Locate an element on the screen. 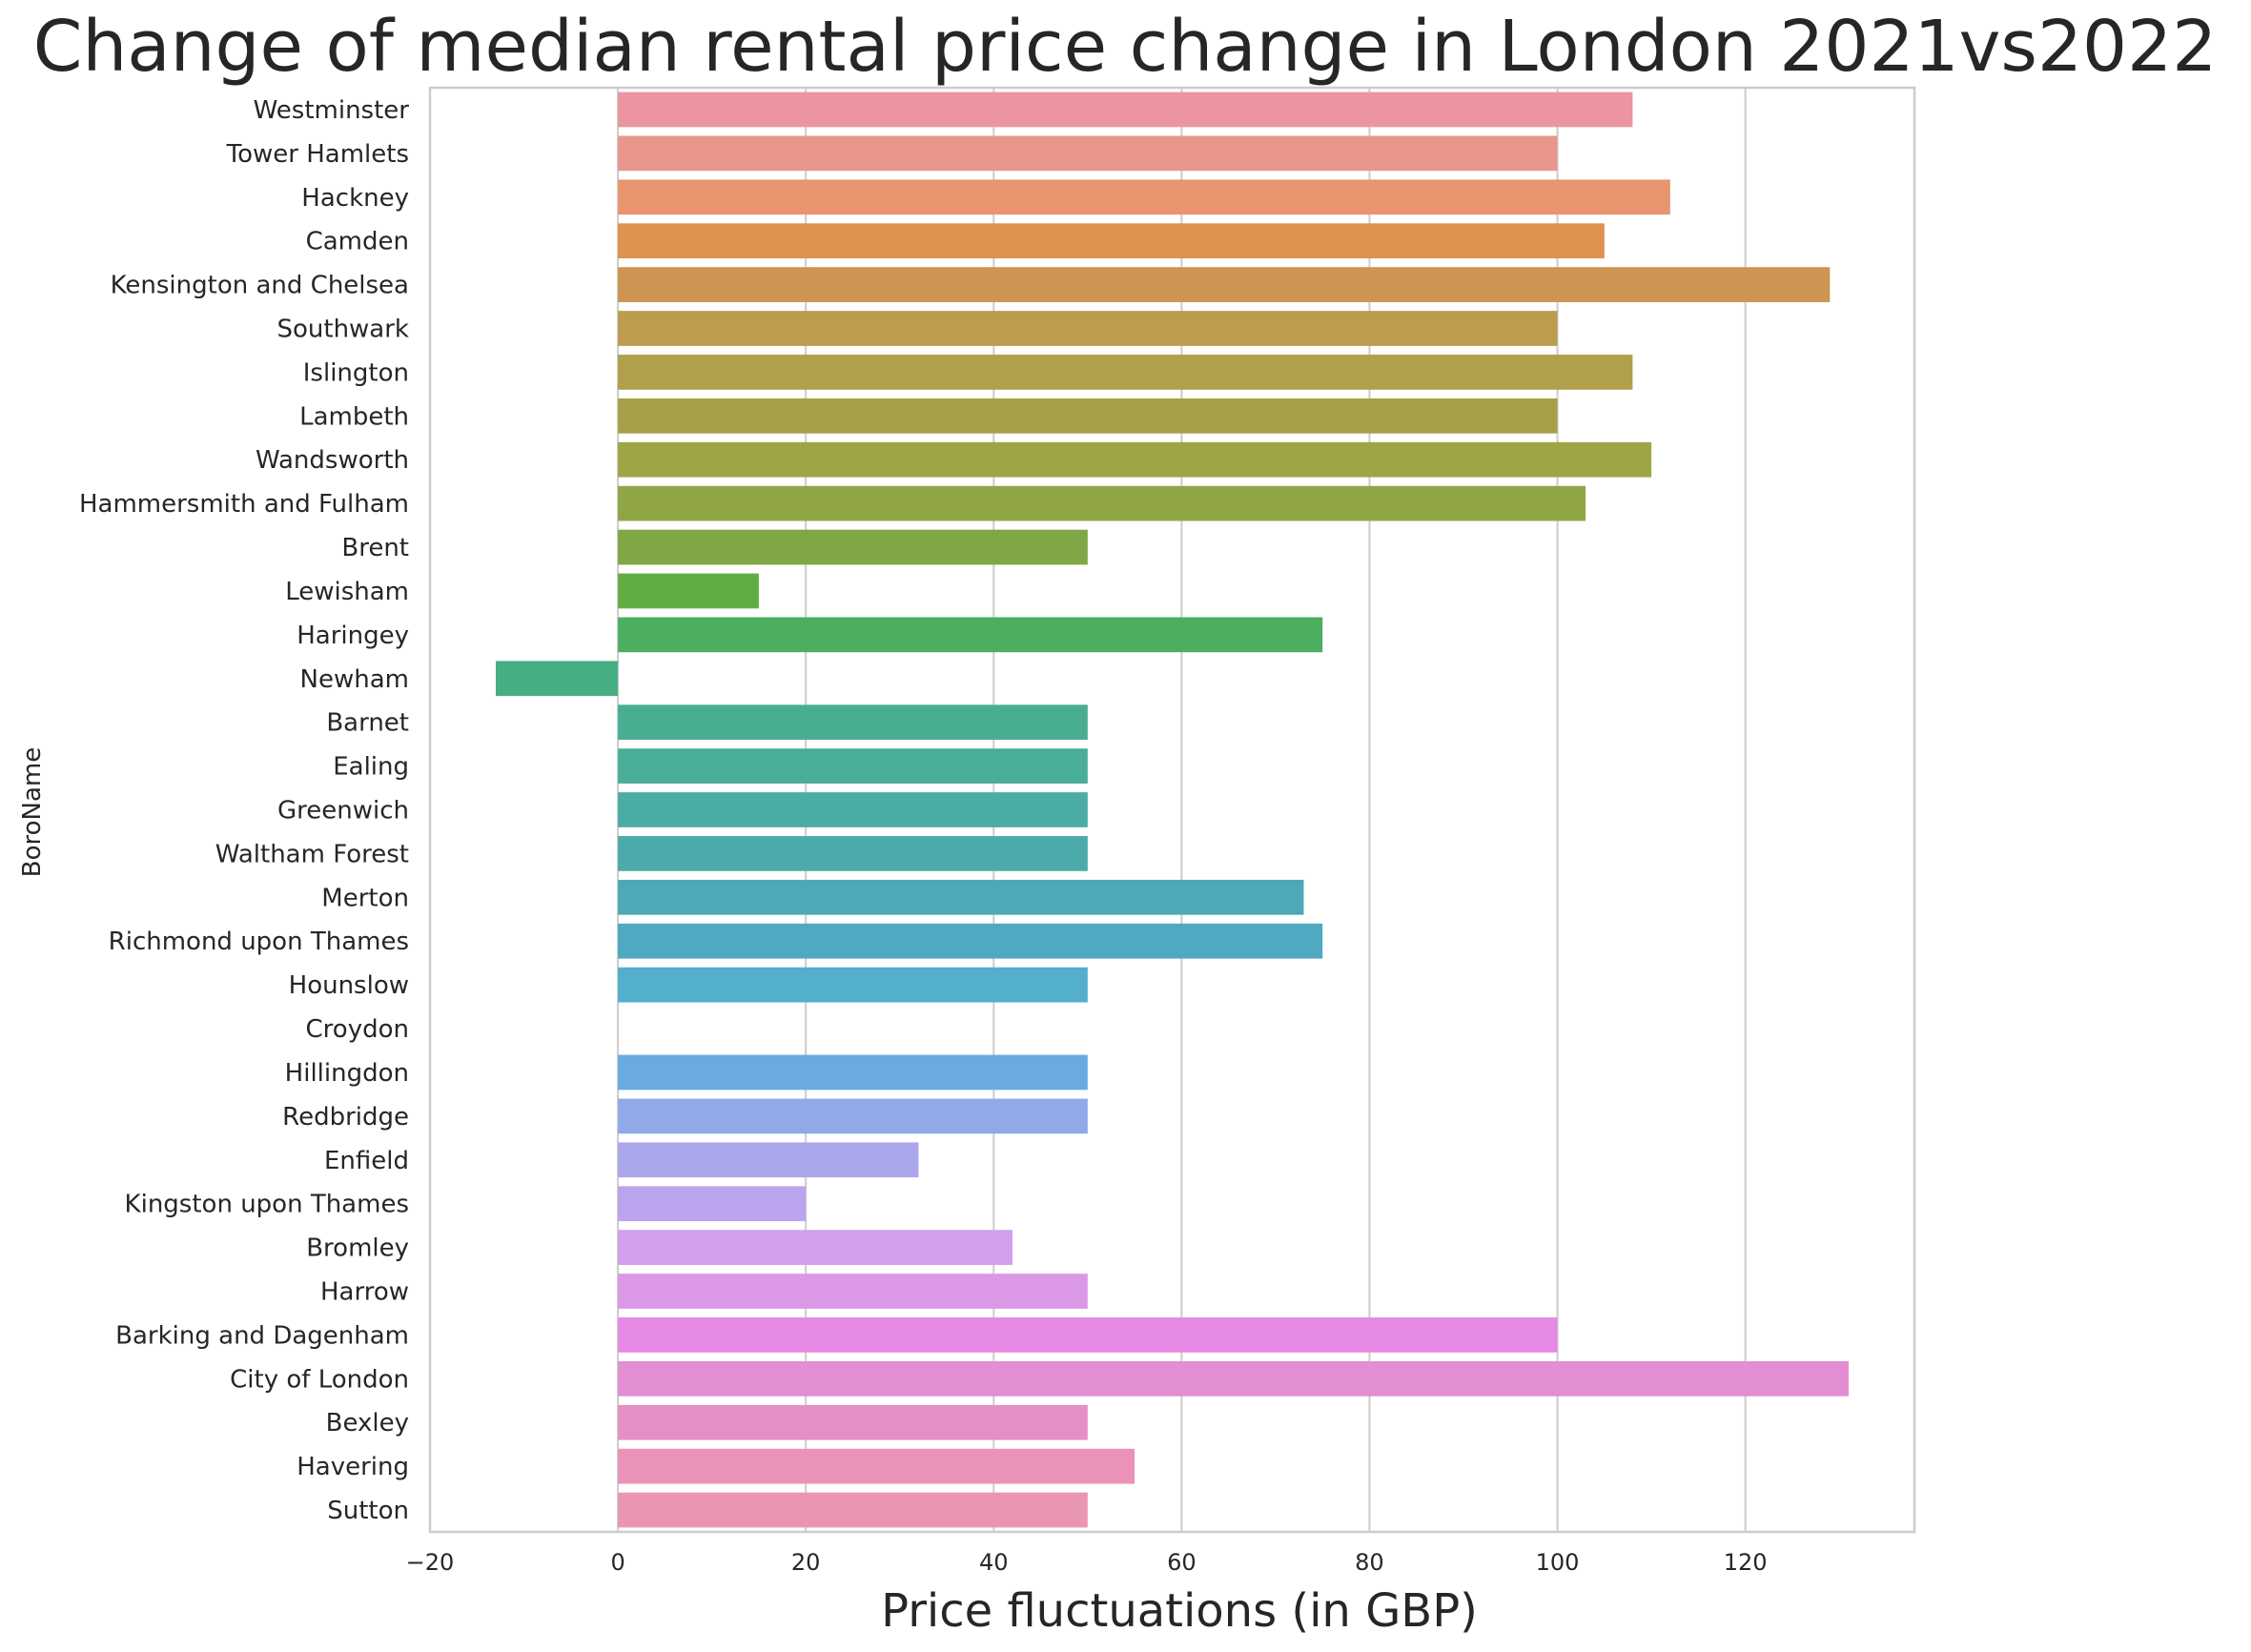  bar-merton is located at coordinates (961, 897).